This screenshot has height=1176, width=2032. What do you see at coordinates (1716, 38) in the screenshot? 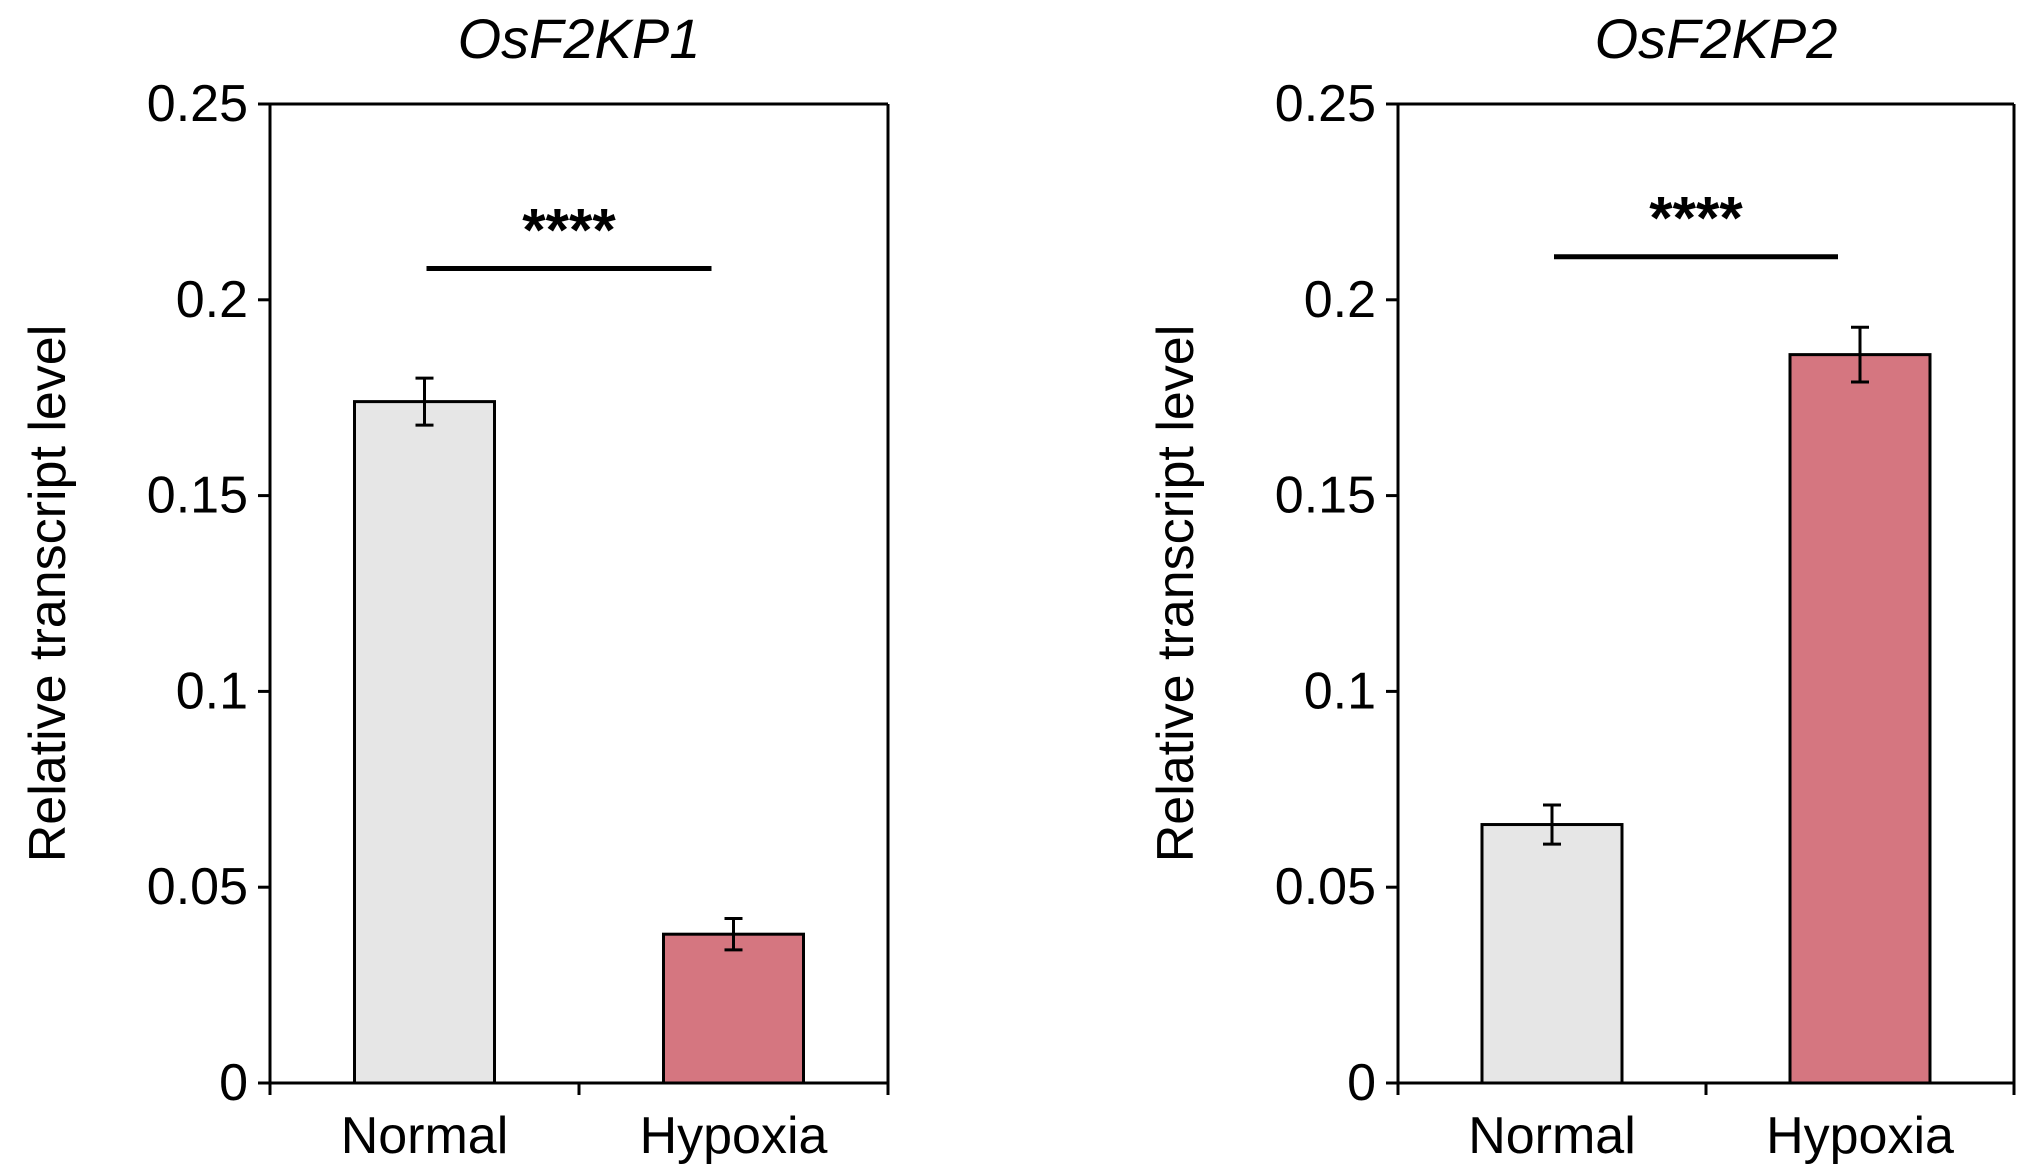
I see `chart-title: OsF2KP2` at bounding box center [1716, 38].